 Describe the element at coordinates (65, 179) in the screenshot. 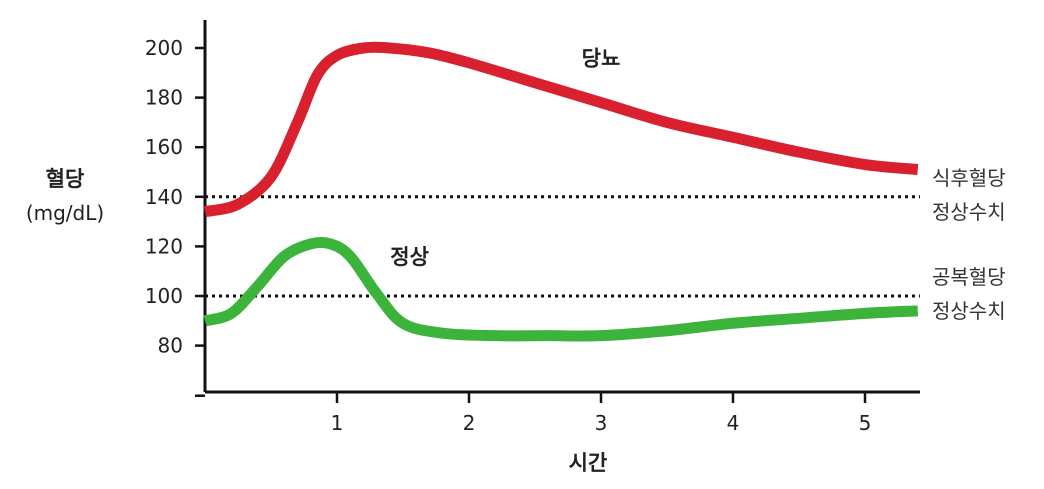

I see `y-axis-title: 혈당` at that location.